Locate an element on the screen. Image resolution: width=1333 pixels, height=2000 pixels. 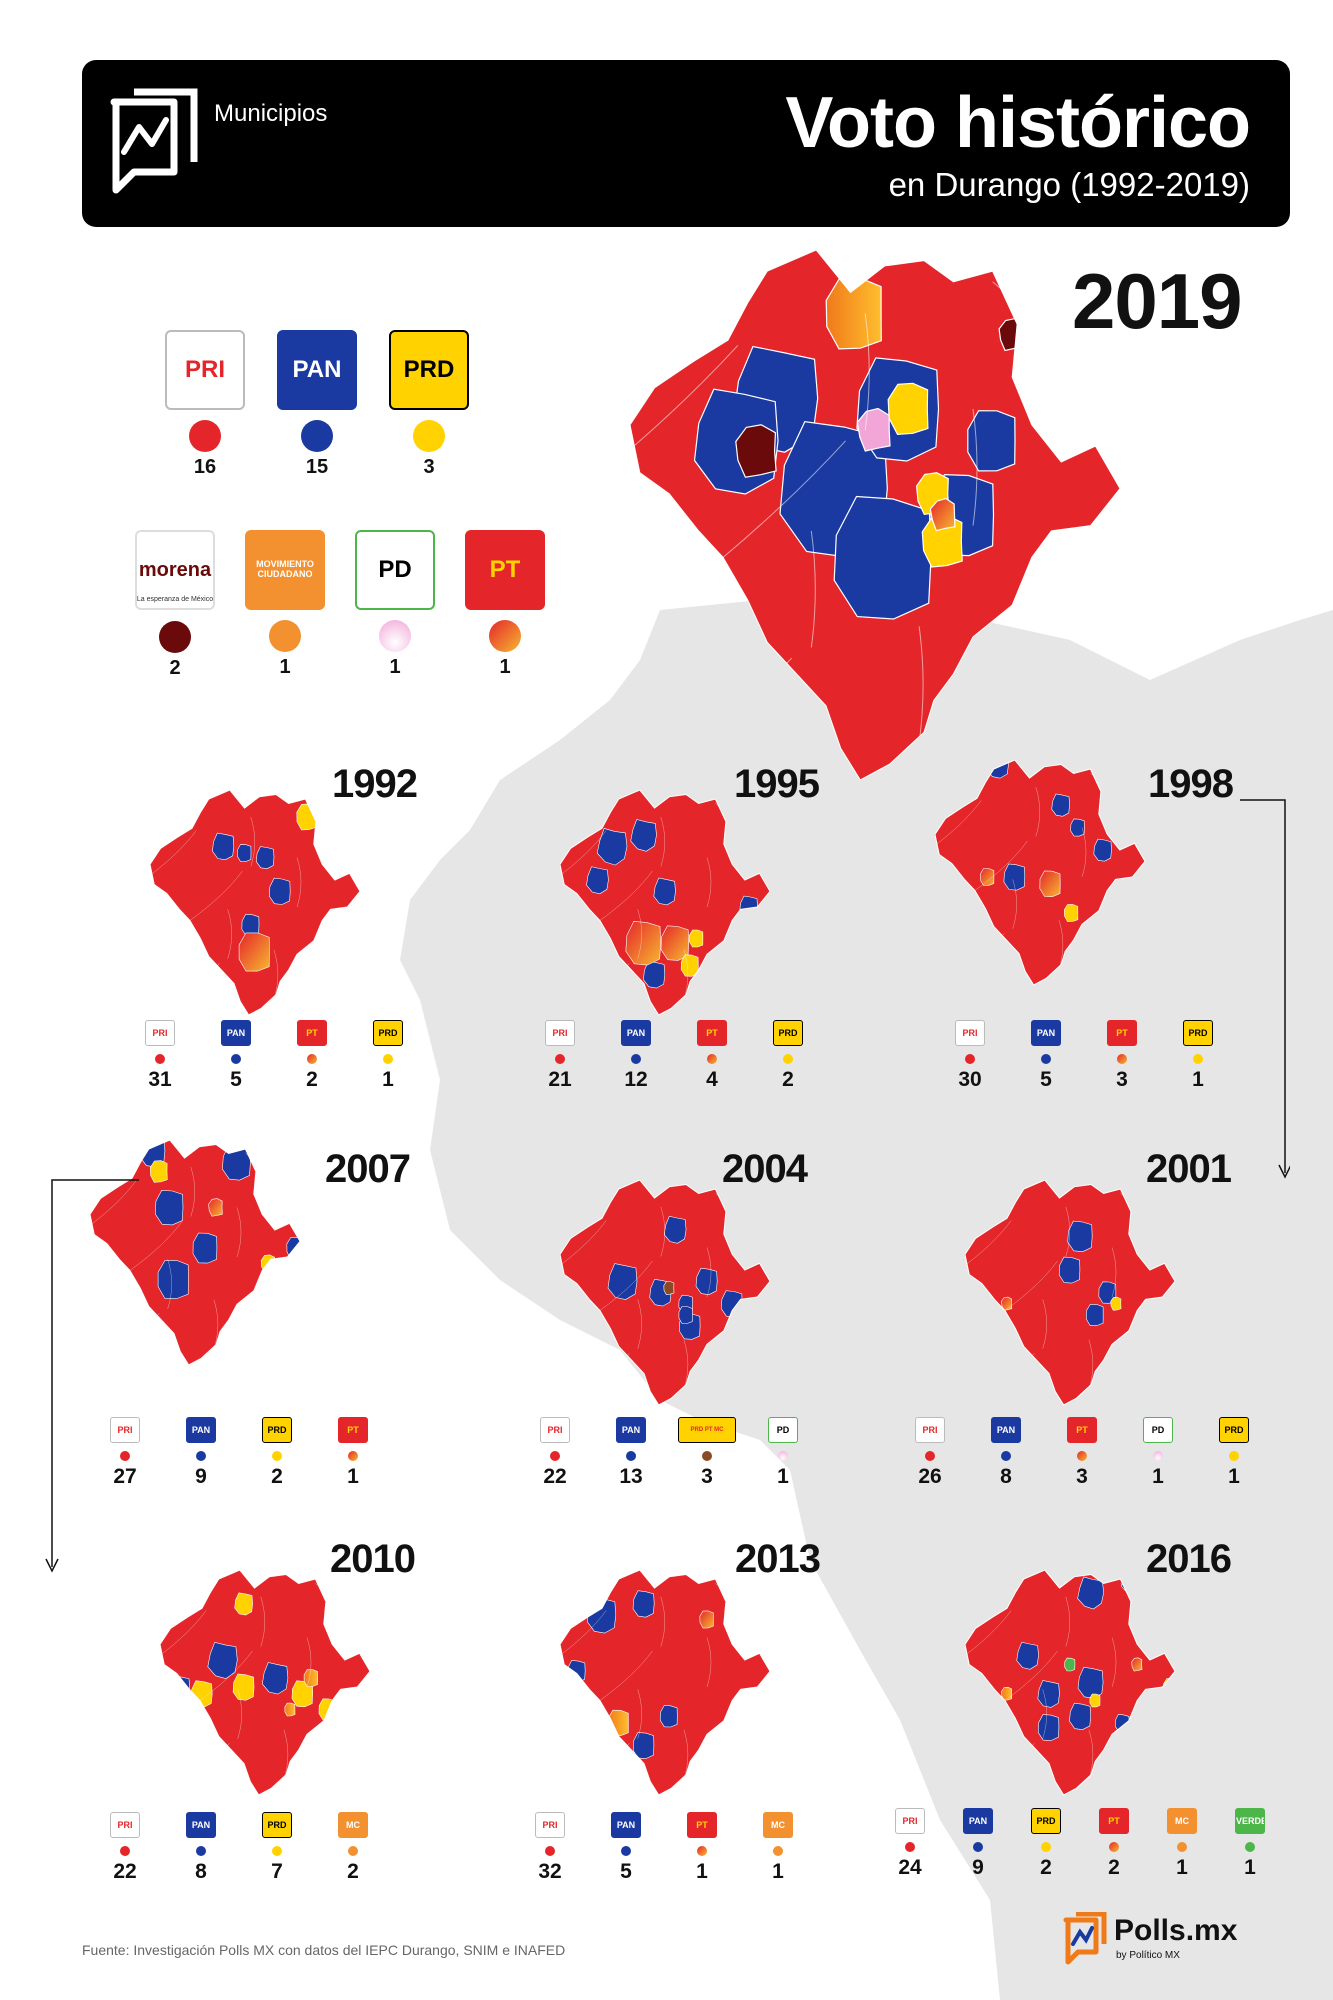
map-1998-region-pan is located at coordinates (1102, 850).